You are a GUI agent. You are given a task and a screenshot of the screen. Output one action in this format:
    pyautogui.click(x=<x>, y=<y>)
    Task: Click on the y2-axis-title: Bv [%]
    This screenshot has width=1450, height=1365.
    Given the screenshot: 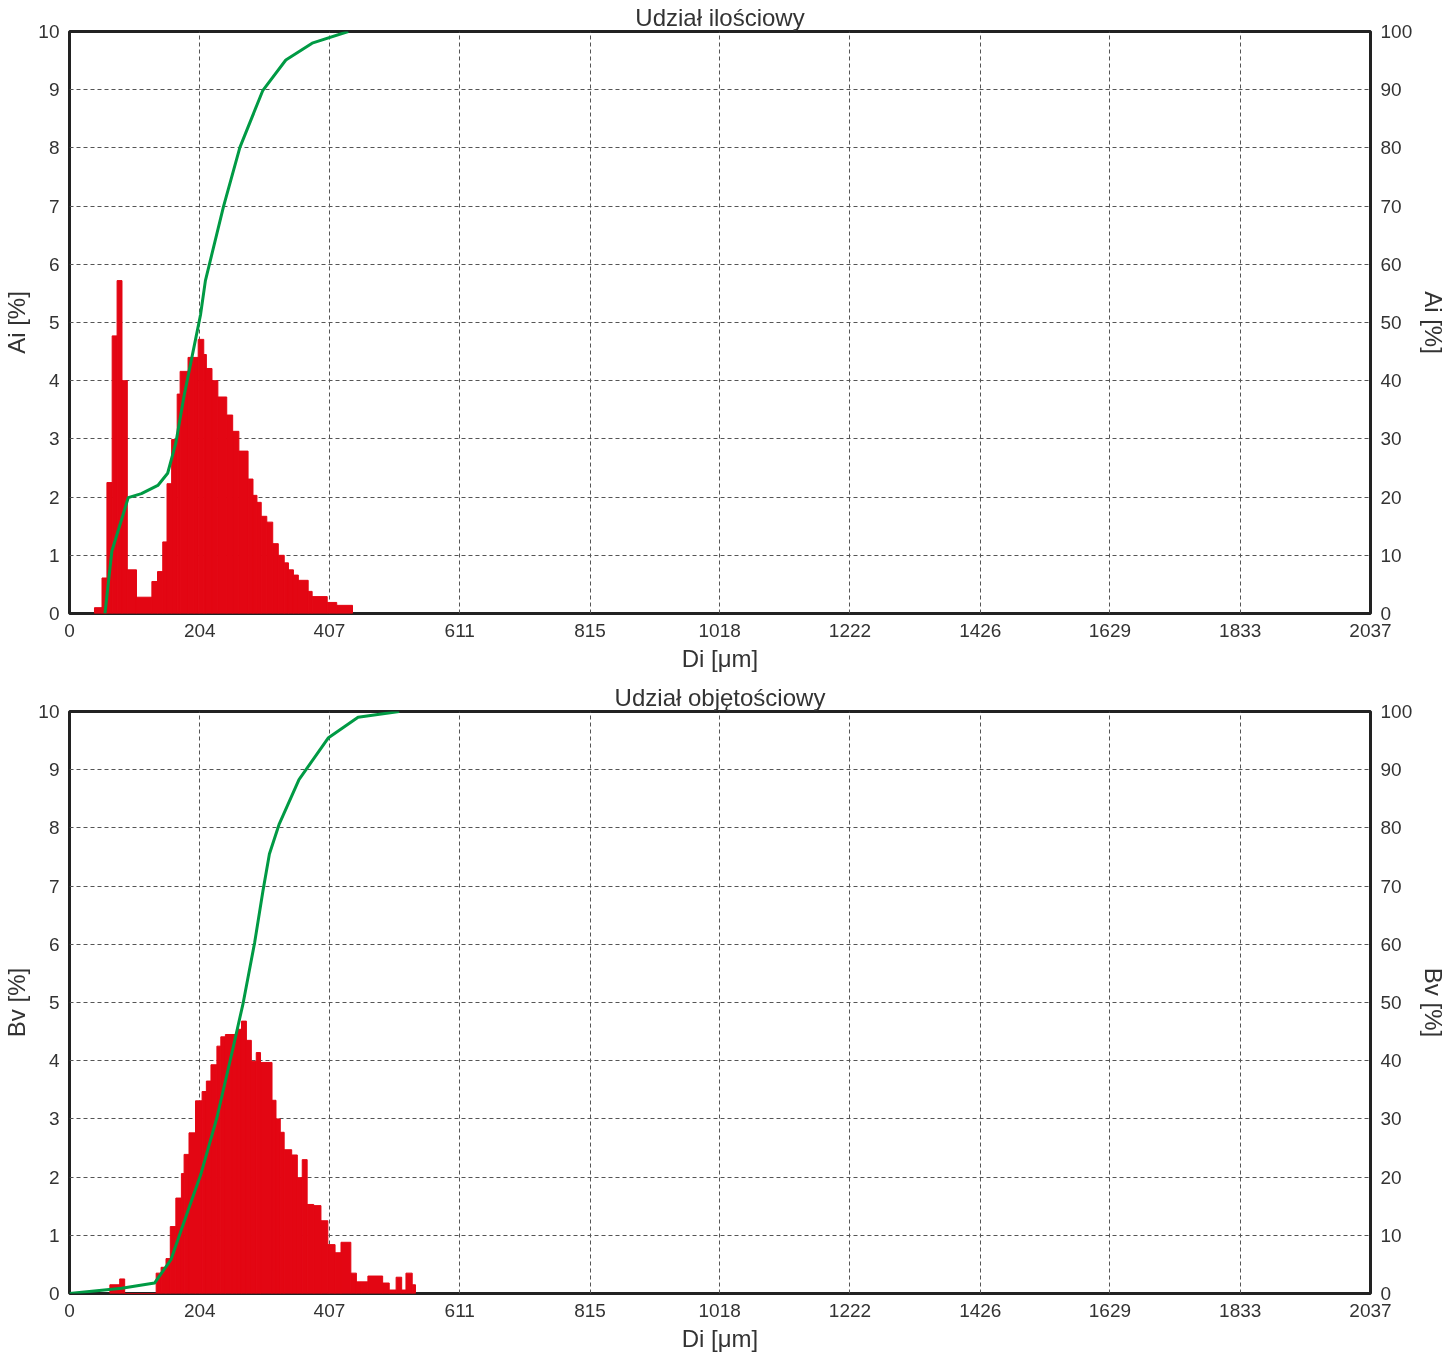 What is the action you would take?
    pyautogui.click(x=1434, y=1002)
    